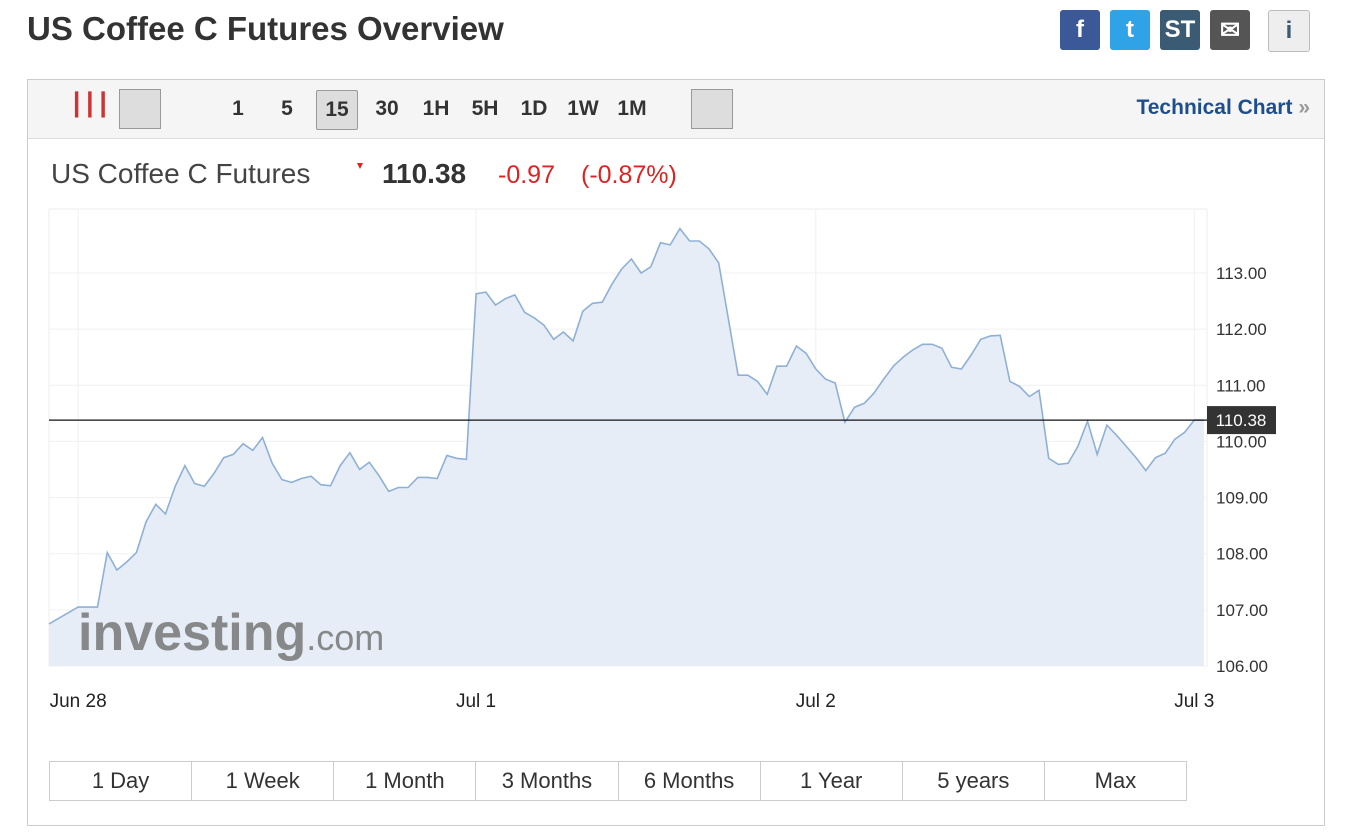  I want to click on share-icons: f t ST ✉ i, so click(1185, 31).